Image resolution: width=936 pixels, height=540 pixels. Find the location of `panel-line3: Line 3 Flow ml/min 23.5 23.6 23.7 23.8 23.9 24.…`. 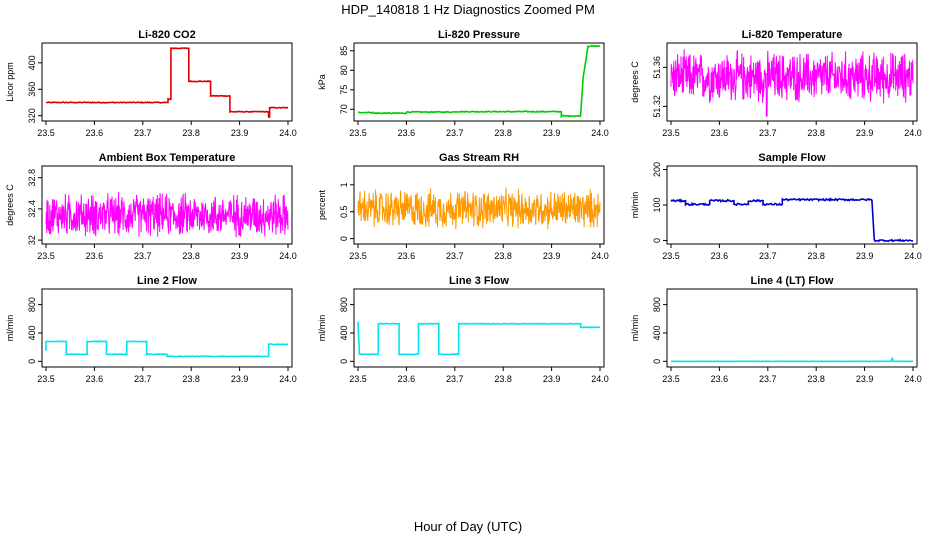

panel-line3: Line 3 Flow ml/min 23.5 23.6 23.7 23.8 23.9 24.… is located at coordinates (463, 329).